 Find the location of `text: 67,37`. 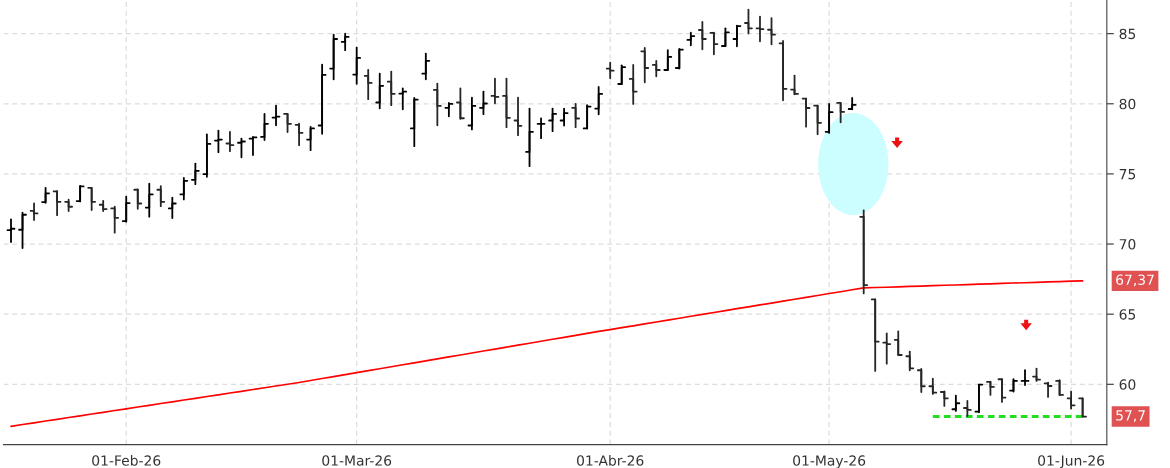

text: 67,37 is located at coordinates (1135, 280).